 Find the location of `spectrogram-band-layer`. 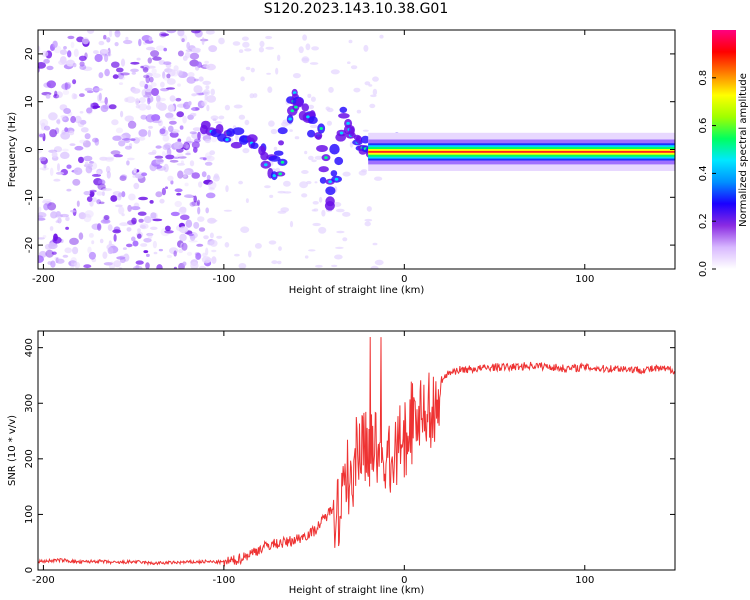

spectrogram-band-layer is located at coordinates (521, 151).